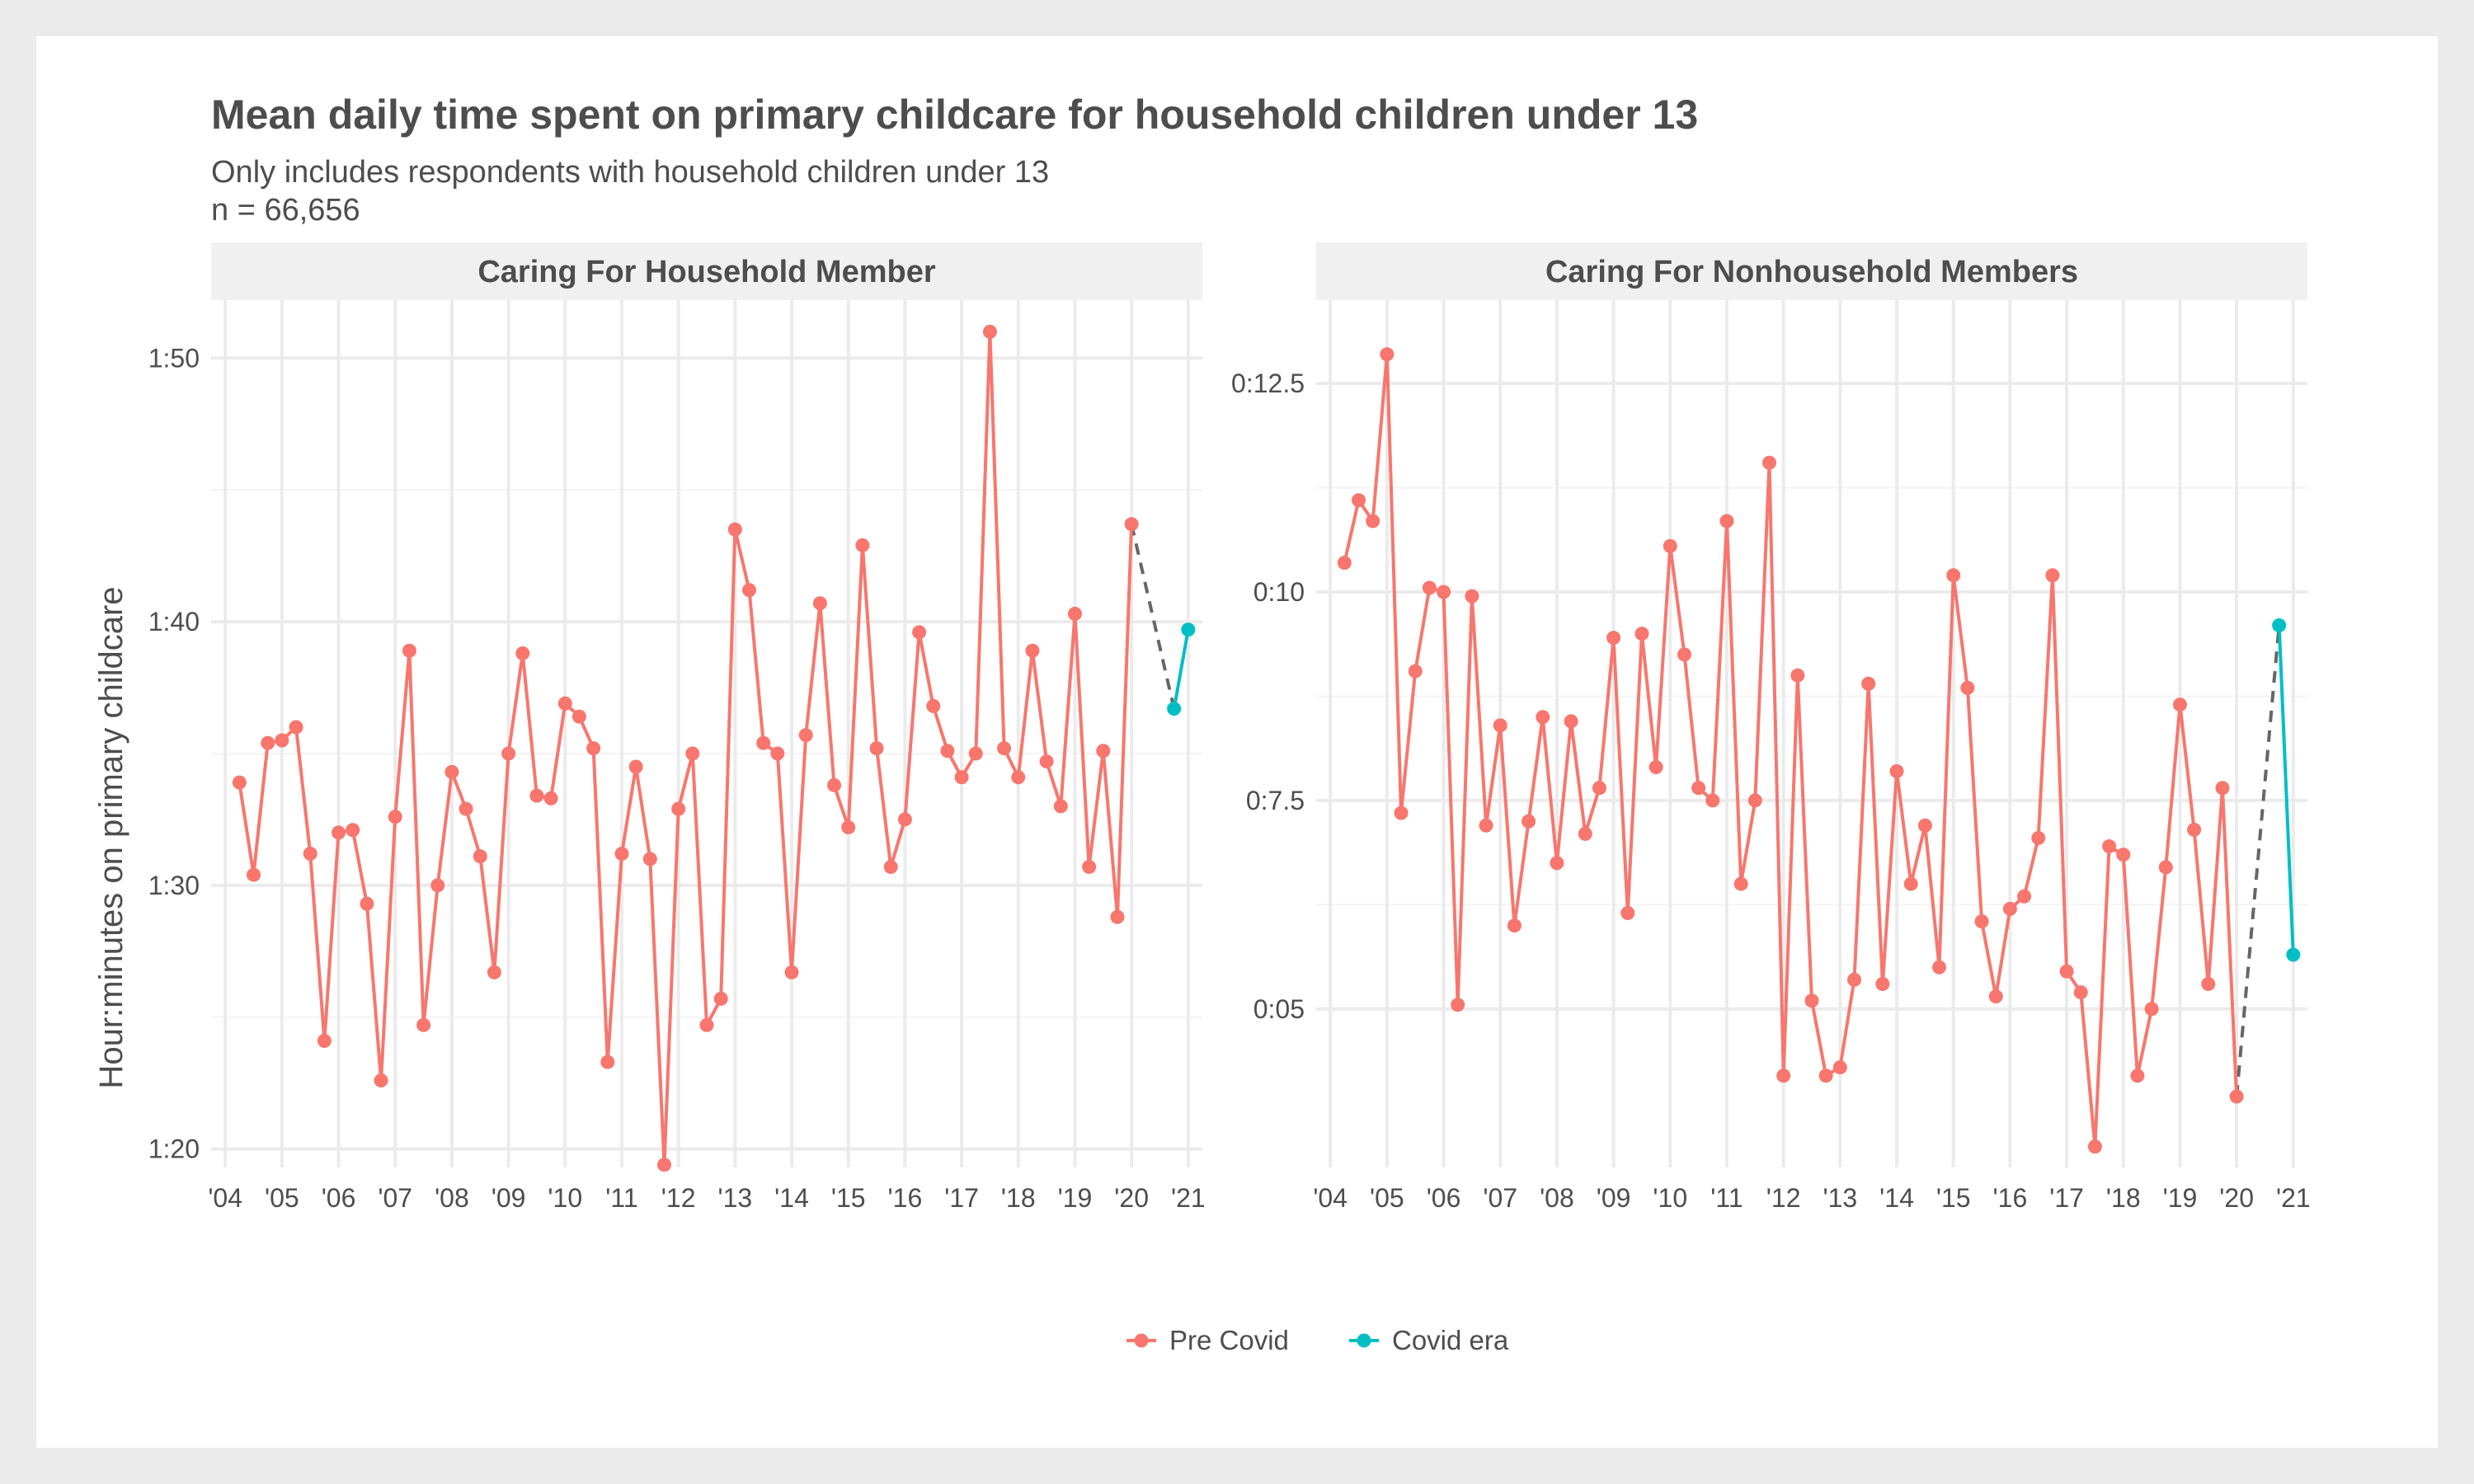 This screenshot has height=1484, width=2474. What do you see at coordinates (282, 1198) in the screenshot?
I see `x-tick-label: '05` at bounding box center [282, 1198].